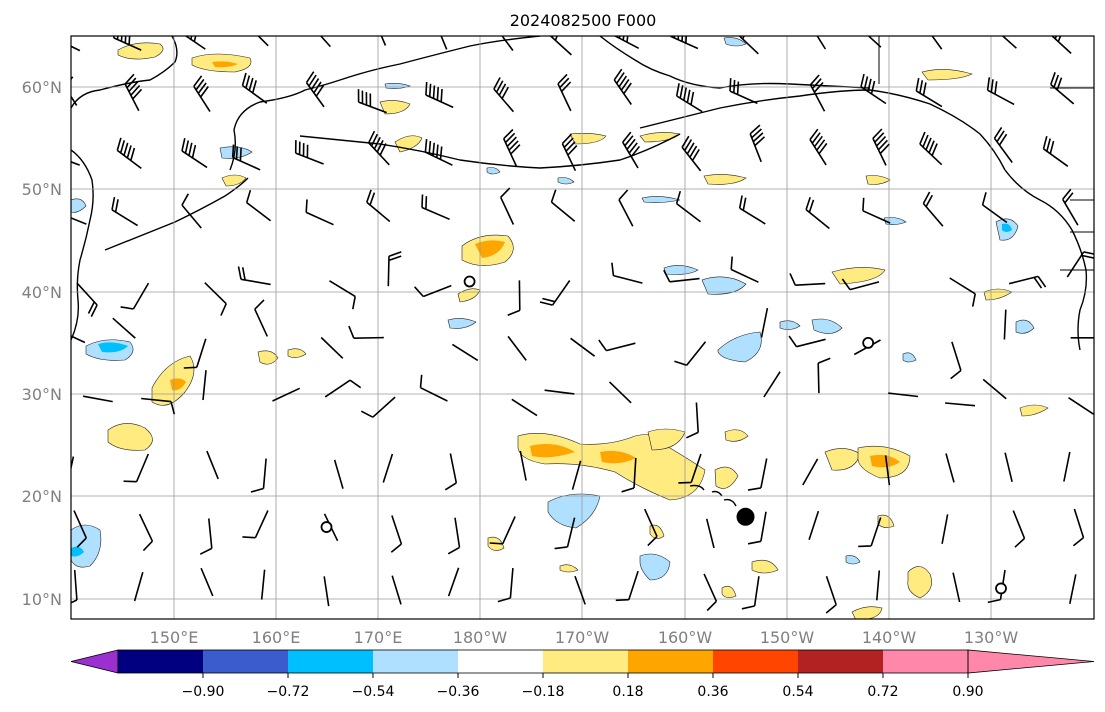 The height and width of the screenshot is (712, 1105). Describe the element at coordinates (94, 661) in the screenshot. I see `colorbar-extend-low` at that location.